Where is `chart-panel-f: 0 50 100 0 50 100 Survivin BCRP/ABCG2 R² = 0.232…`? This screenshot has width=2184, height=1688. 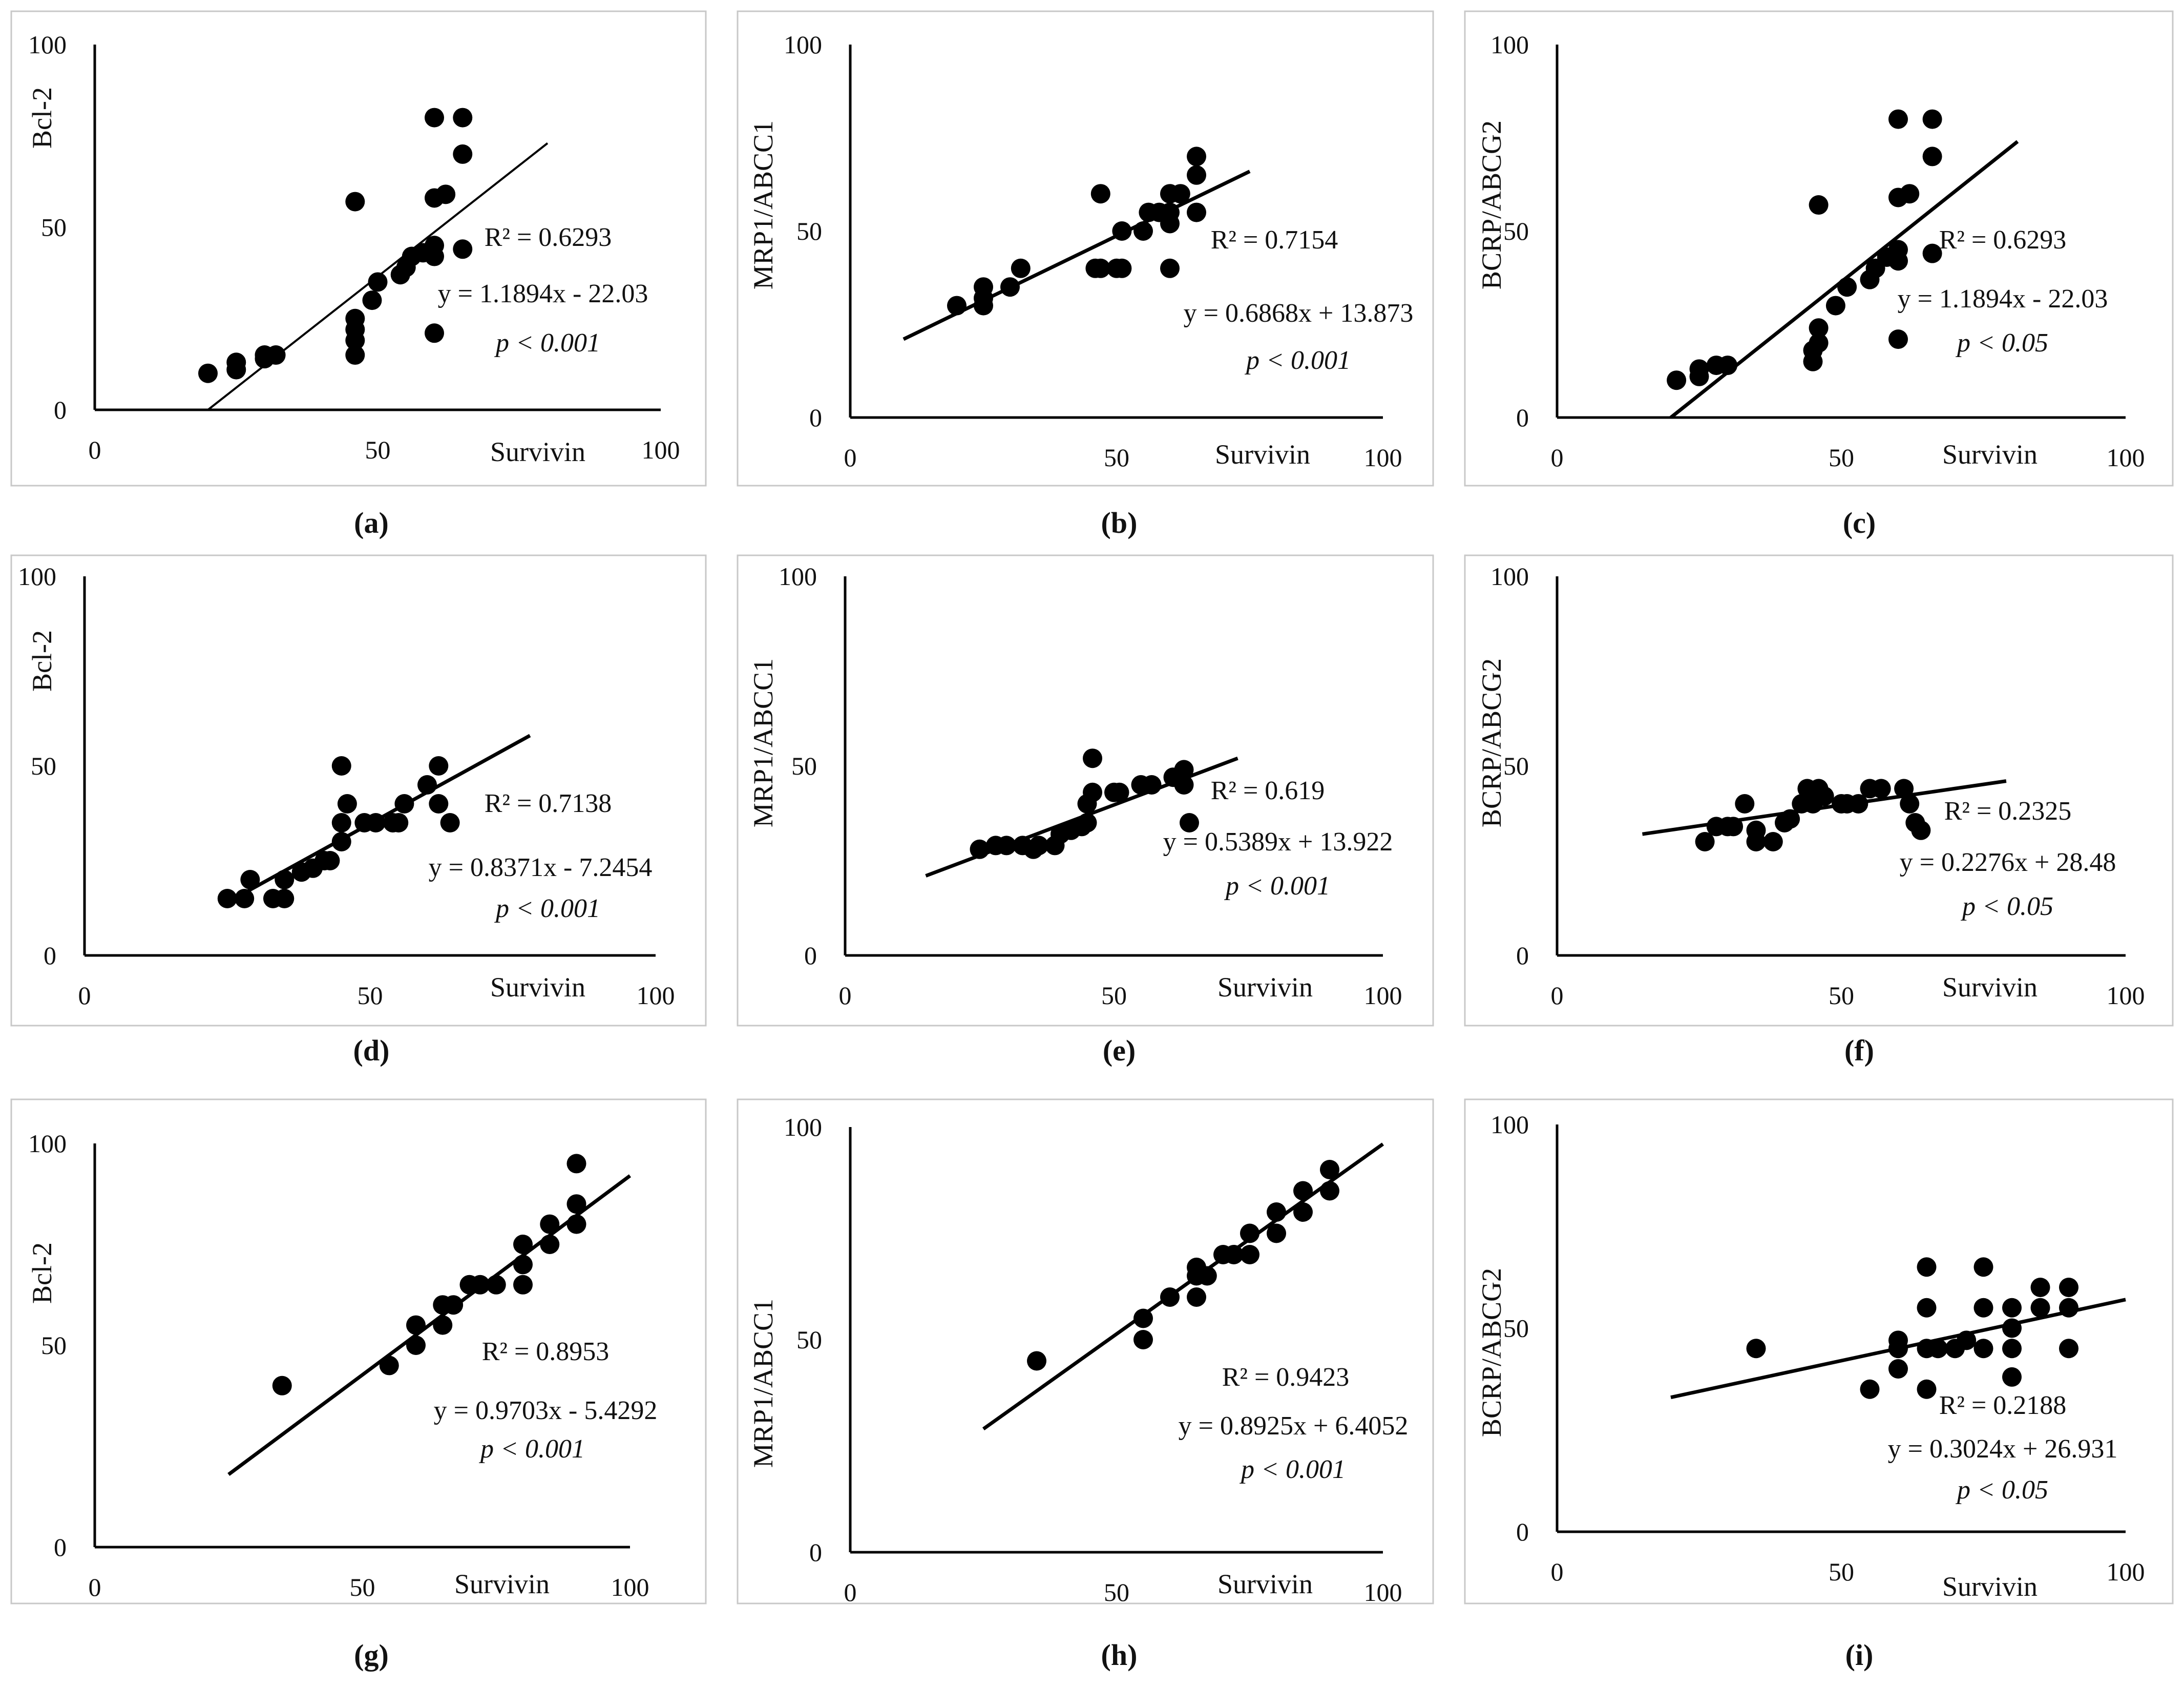 chart-panel-f: 0 50 100 0 50 100 Survivin BCRP/ABCG2 R² = 0.232… is located at coordinates (1819, 790).